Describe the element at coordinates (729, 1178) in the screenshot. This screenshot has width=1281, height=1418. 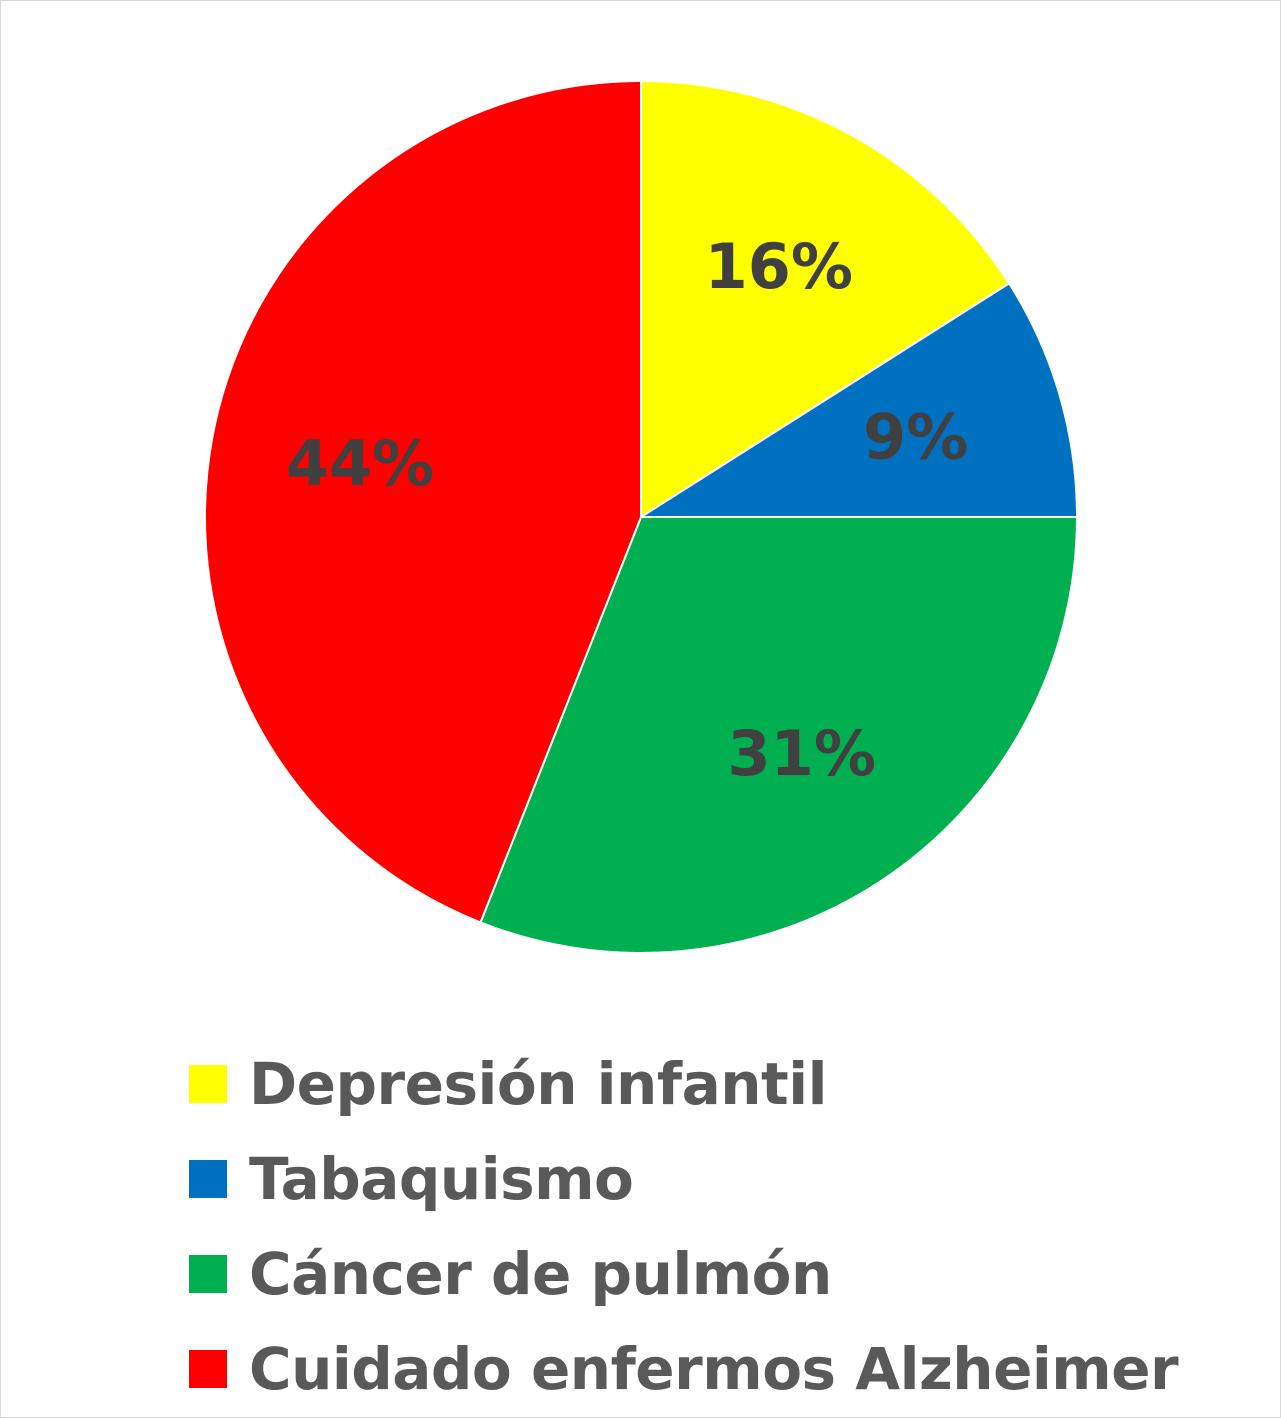
I see `legend-item: Tabaquismo` at that location.